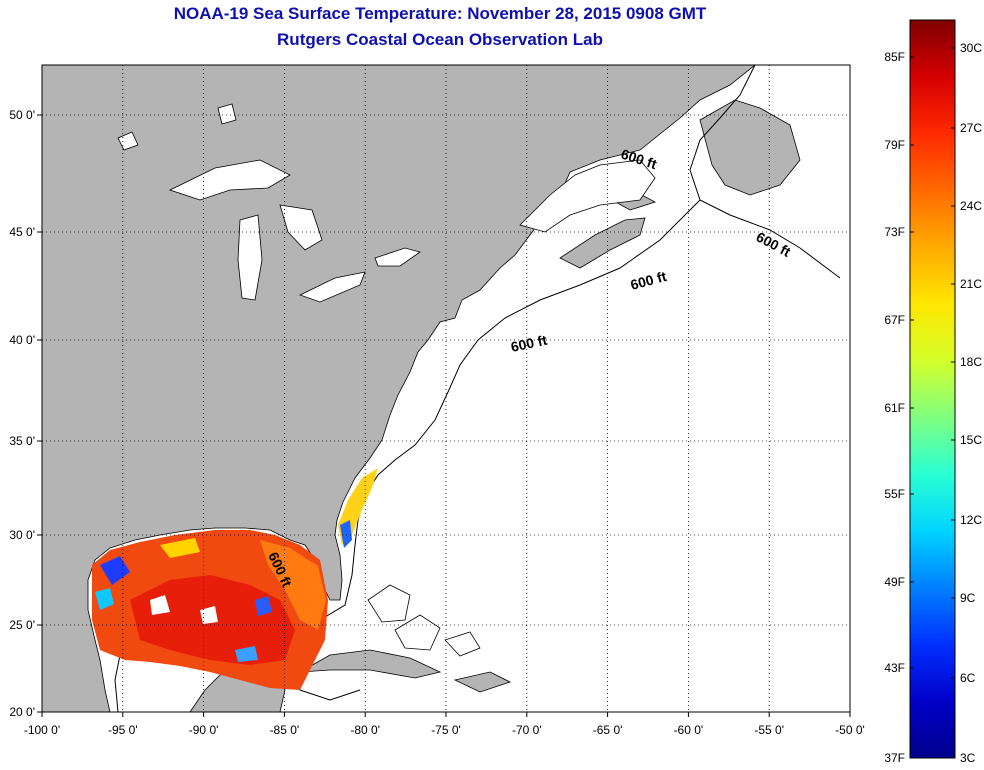 Image resolution: width=984 pixels, height=770 pixels. Describe the element at coordinates (587, 196) in the screenshot. I see `st-lawrence-gulf` at that location.